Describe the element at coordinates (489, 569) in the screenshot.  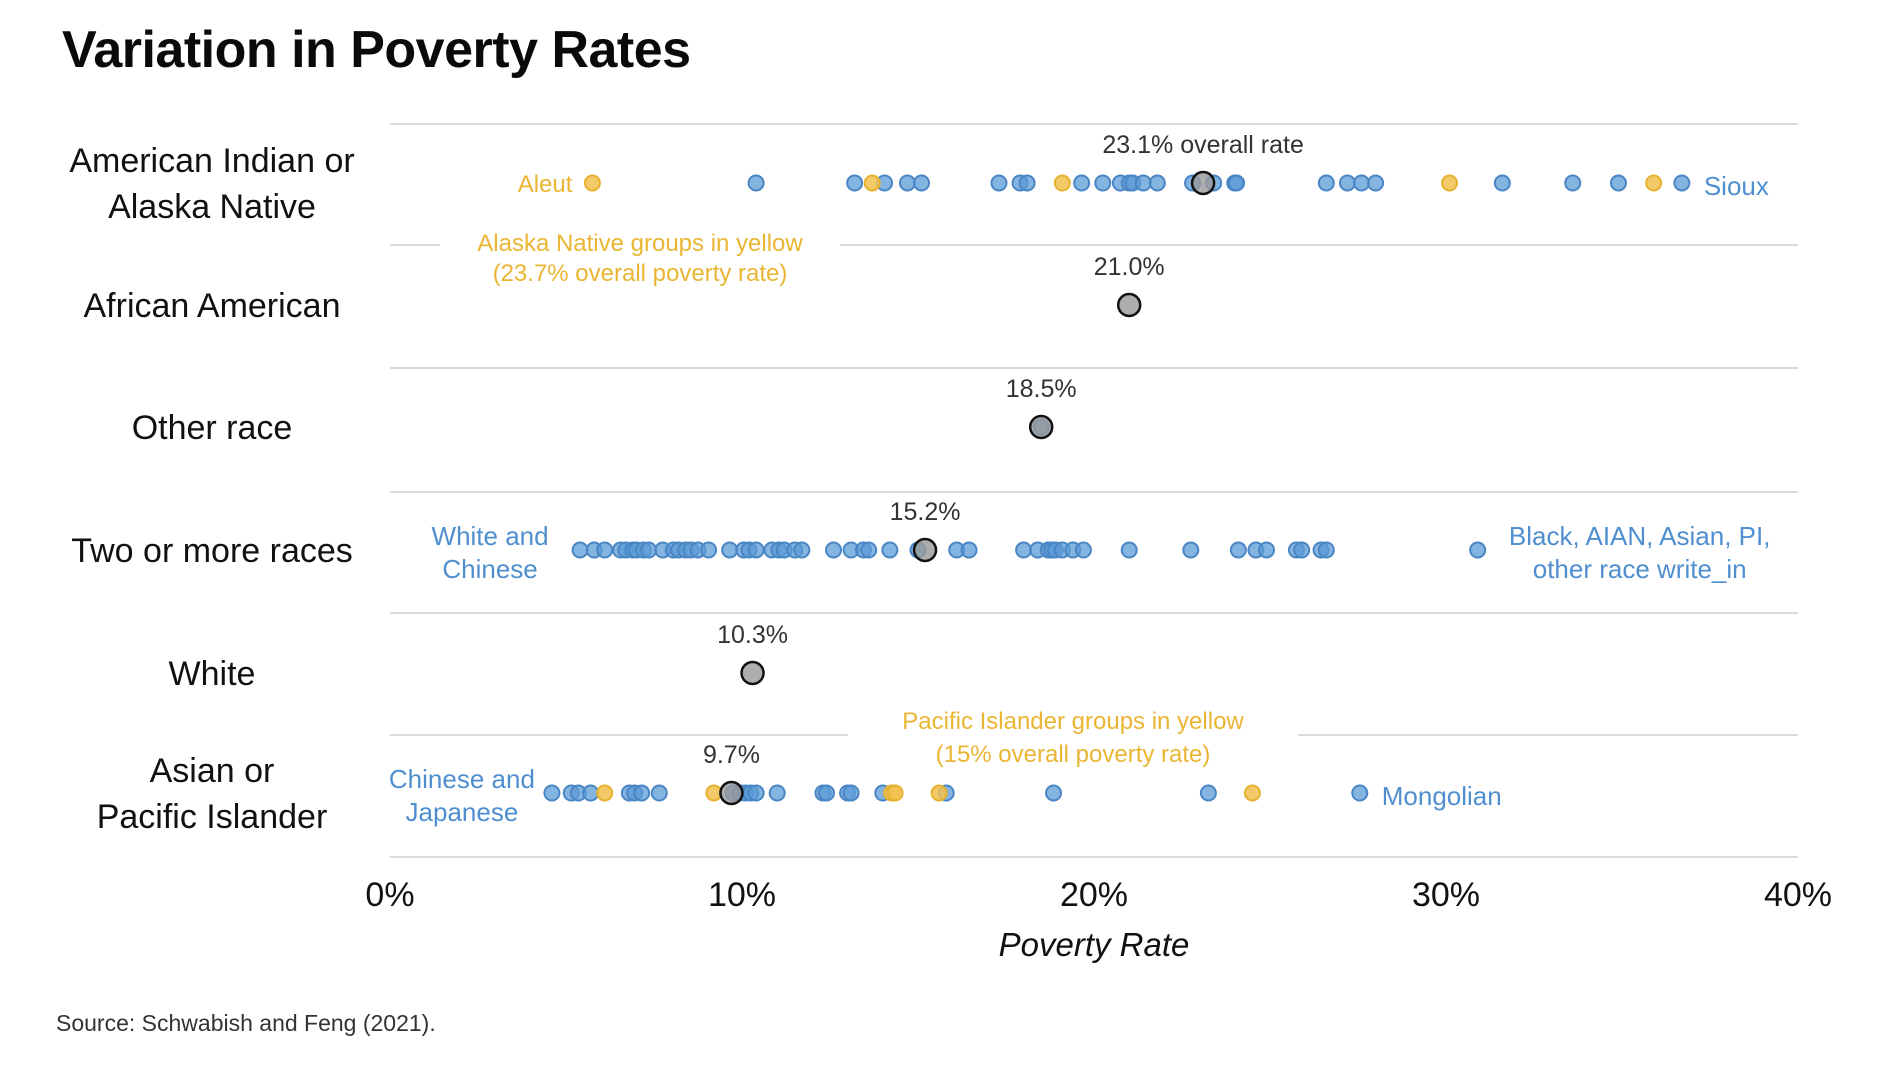
I see `annotation-label: Chinese` at that location.